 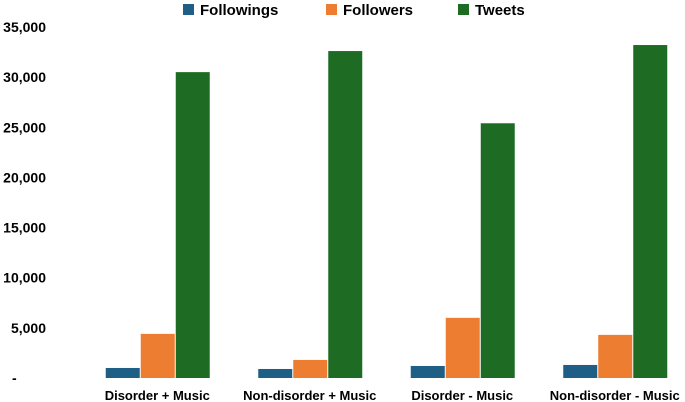 I want to click on x-tick-label: Non-disorder + Music, so click(x=309, y=395).